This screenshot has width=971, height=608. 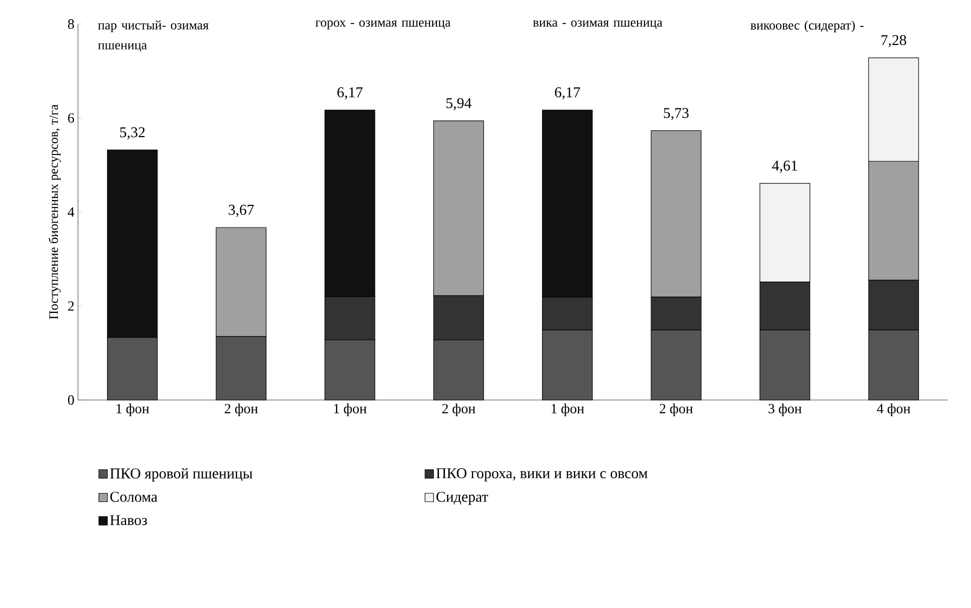 What do you see at coordinates (71, 118) in the screenshot?
I see `y-tick-label: 6` at bounding box center [71, 118].